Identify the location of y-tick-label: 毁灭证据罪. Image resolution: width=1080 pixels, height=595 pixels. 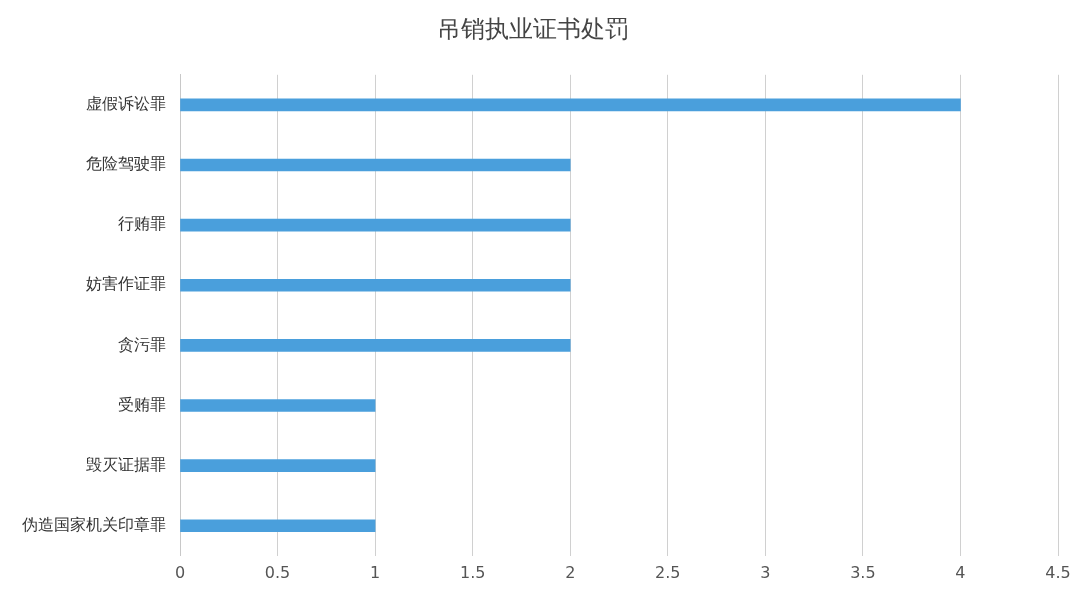
(126, 464).